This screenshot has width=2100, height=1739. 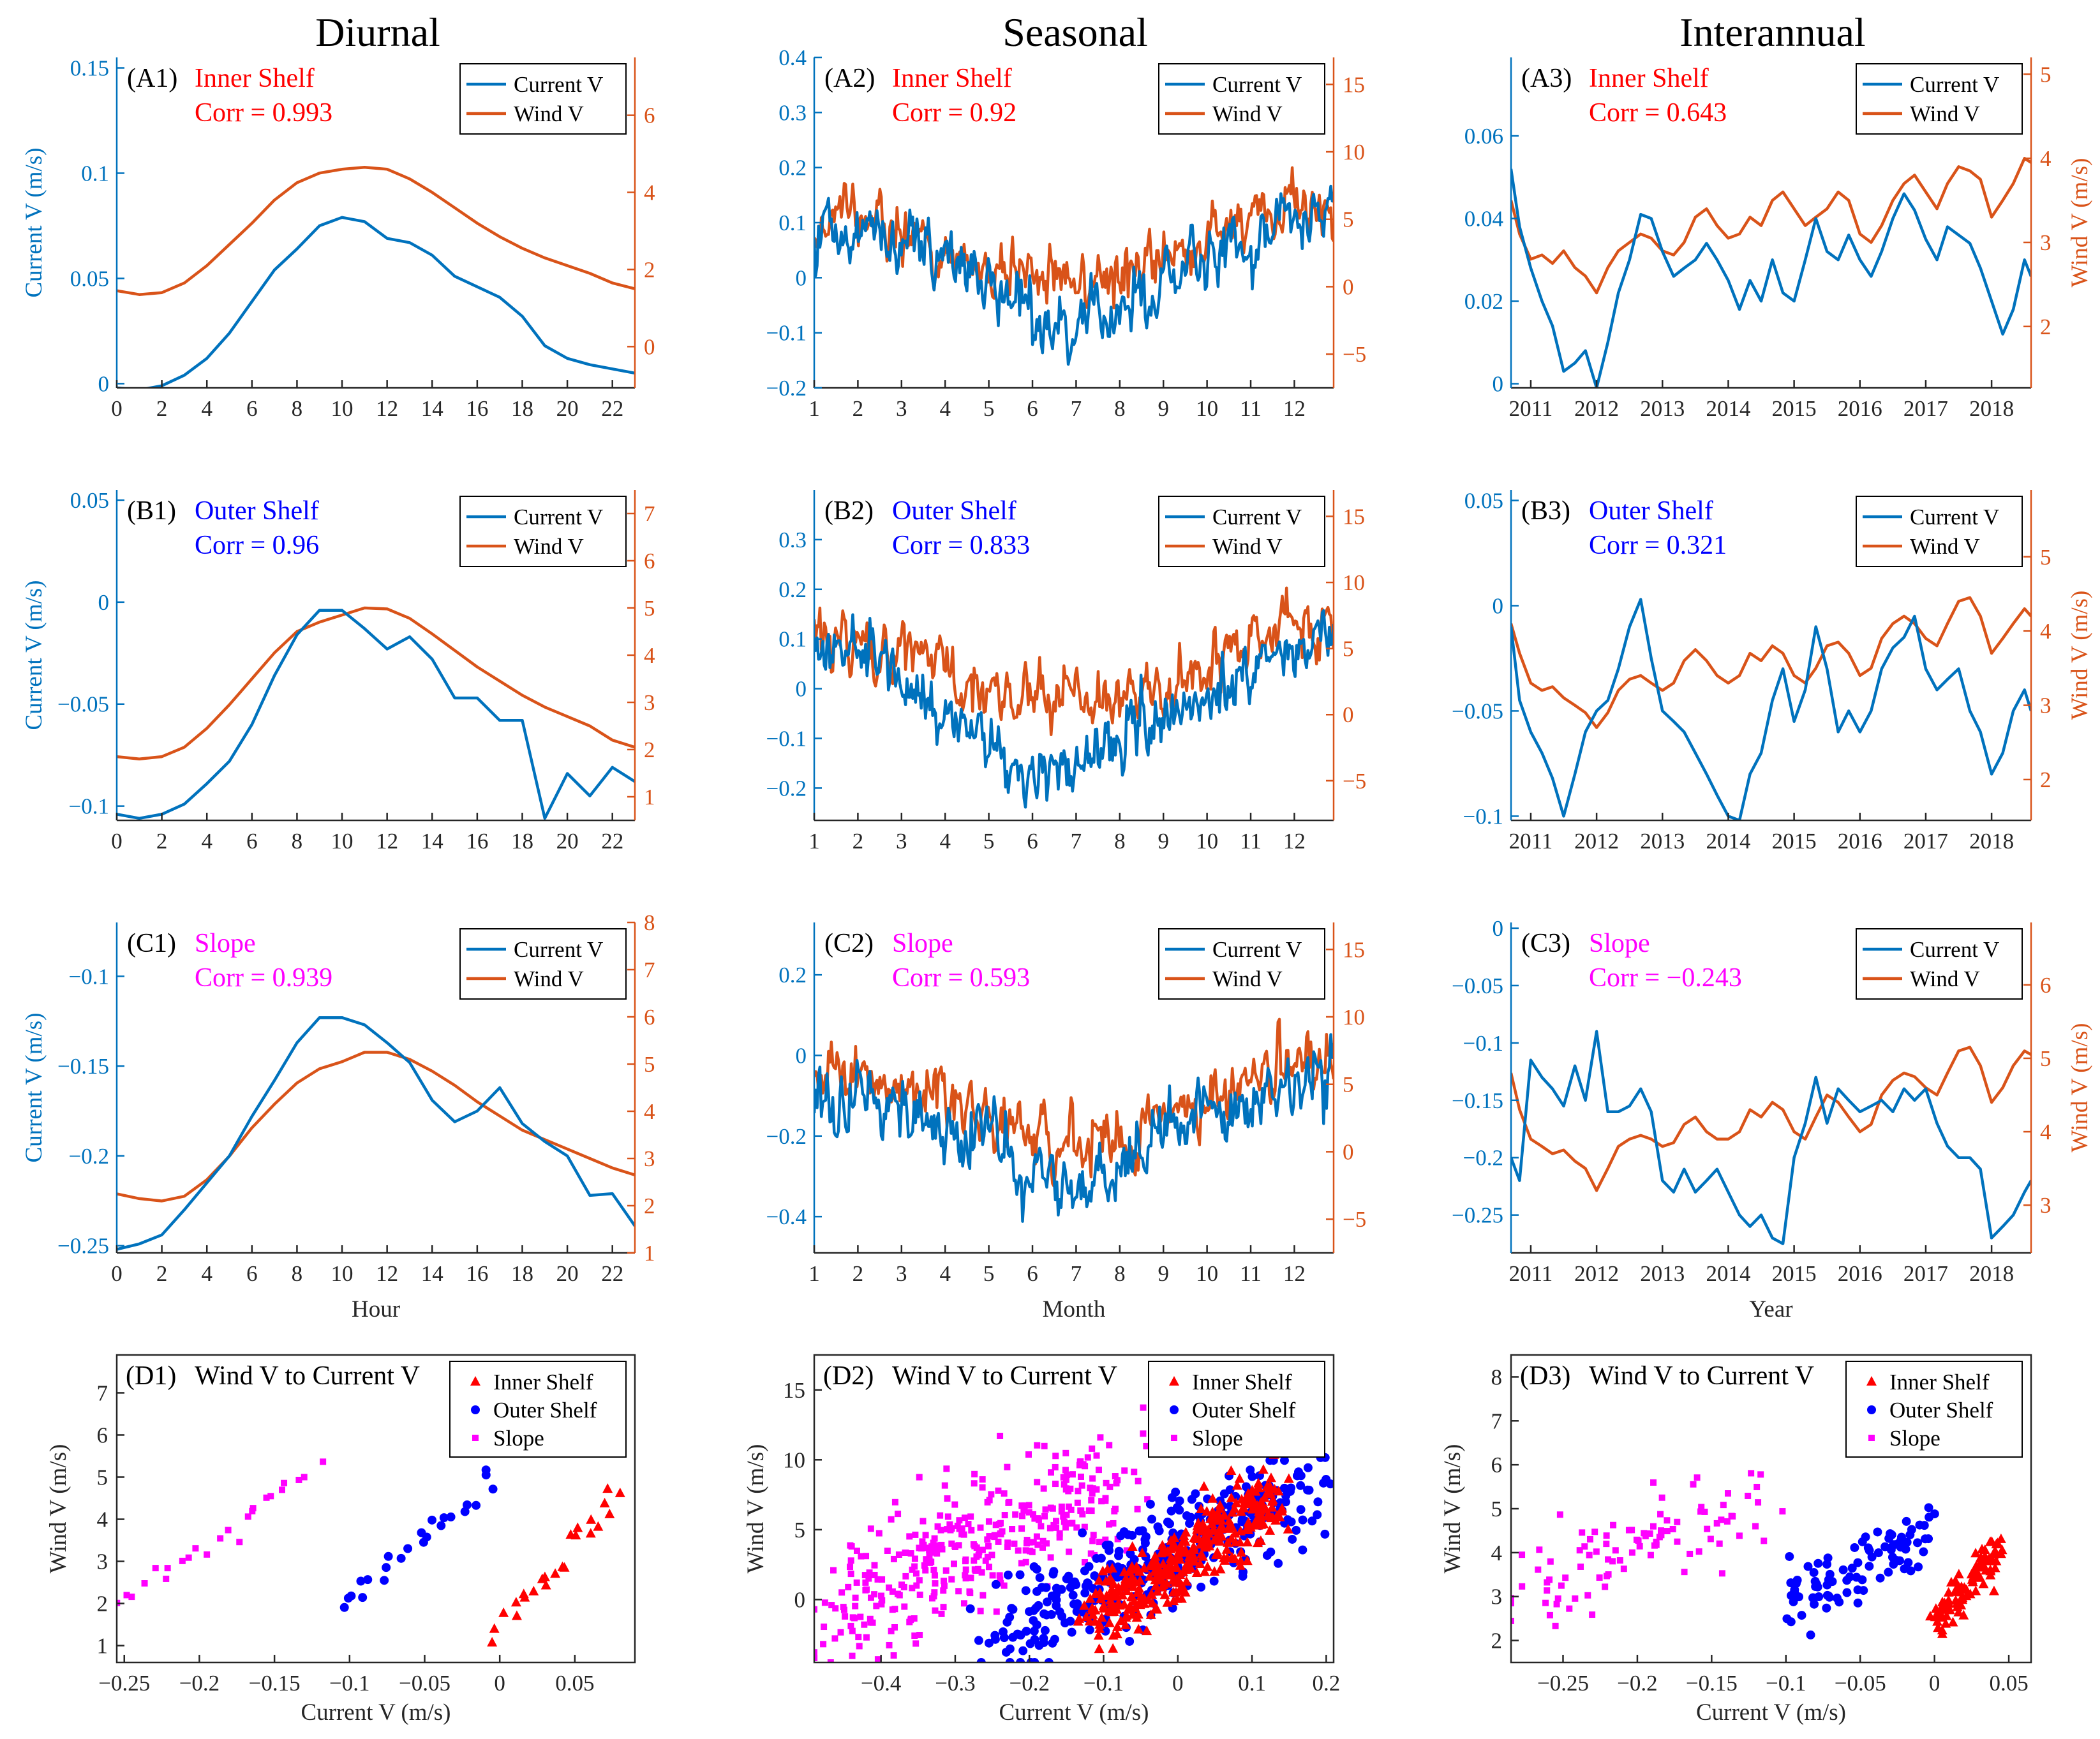 What do you see at coordinates (1545, 1376) in the screenshot?
I see `panel-label: (D3)` at bounding box center [1545, 1376].